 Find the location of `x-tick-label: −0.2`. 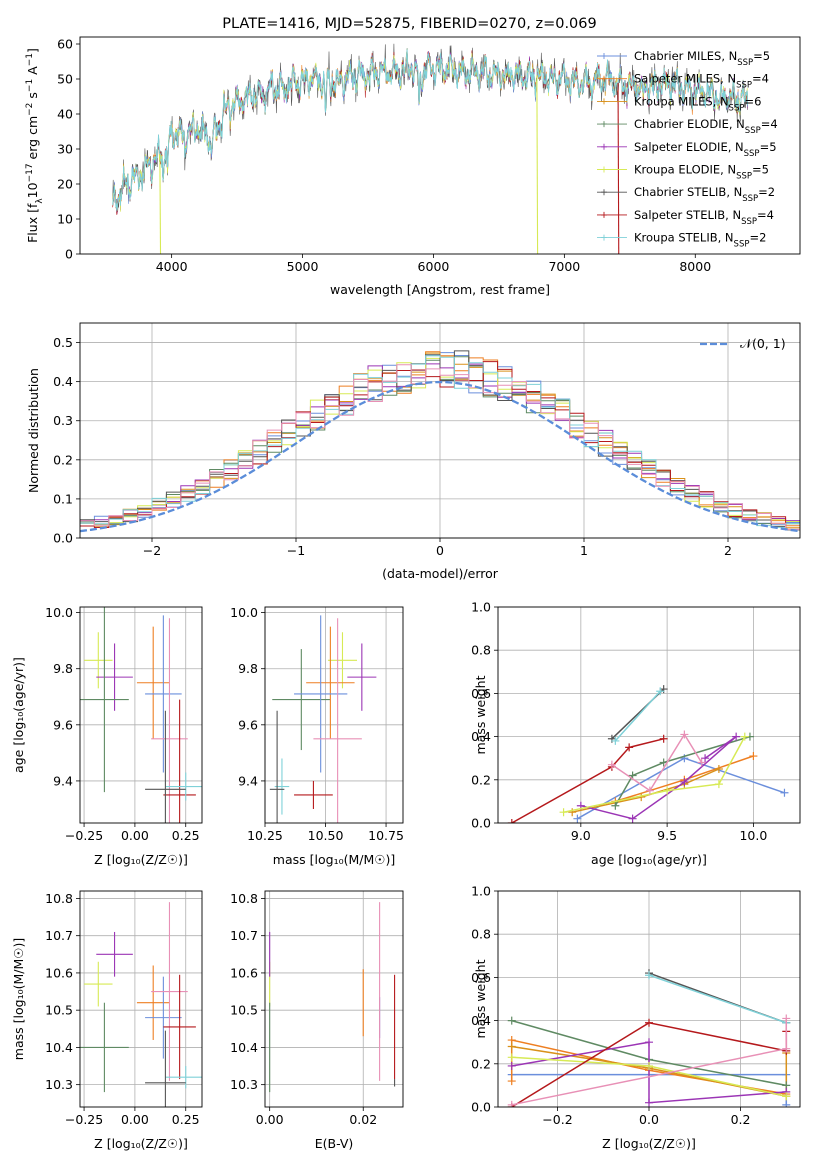

x-tick-label: −0.2 is located at coordinates (557, 1119).